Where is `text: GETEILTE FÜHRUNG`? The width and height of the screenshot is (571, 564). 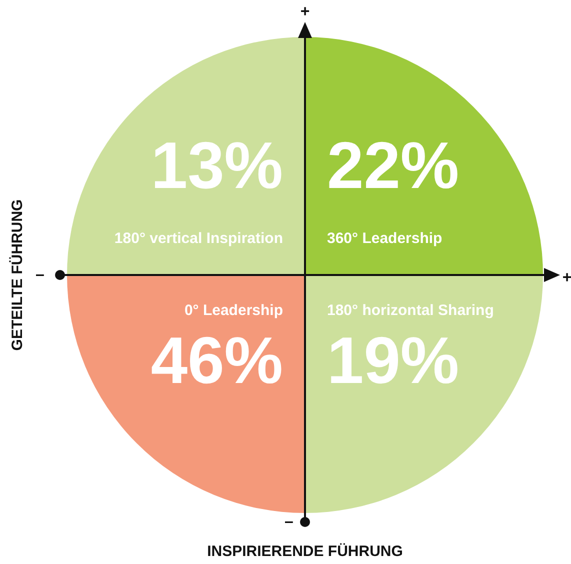 text: GETEILTE FÜHRUNG is located at coordinates (17, 275).